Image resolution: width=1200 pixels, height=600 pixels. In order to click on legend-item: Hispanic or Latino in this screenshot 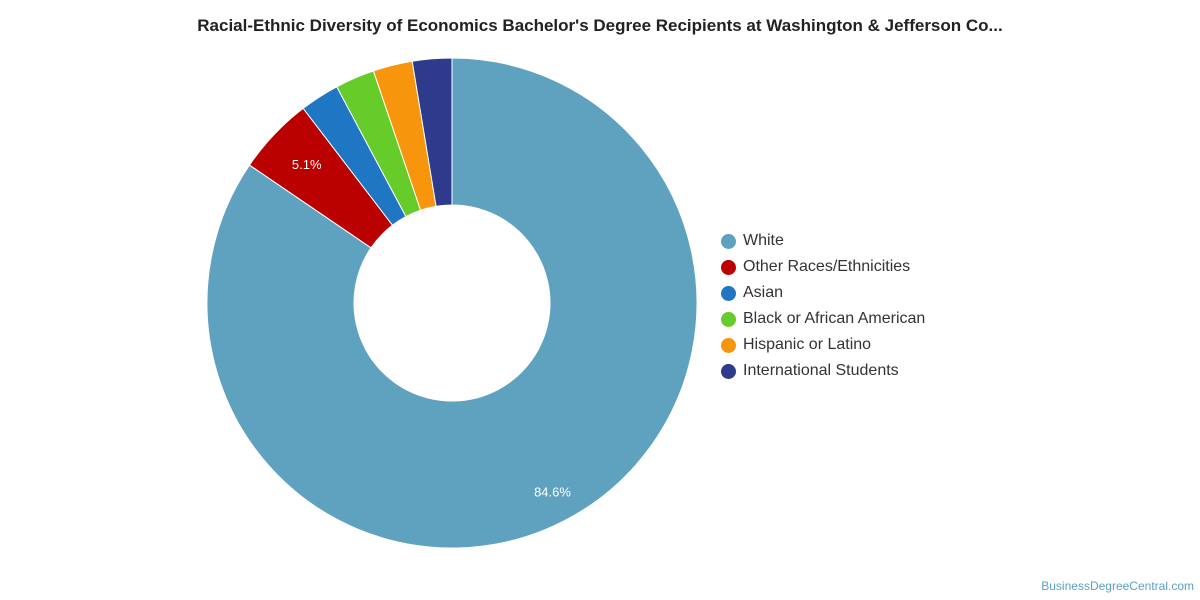, I will do `click(823, 345)`.